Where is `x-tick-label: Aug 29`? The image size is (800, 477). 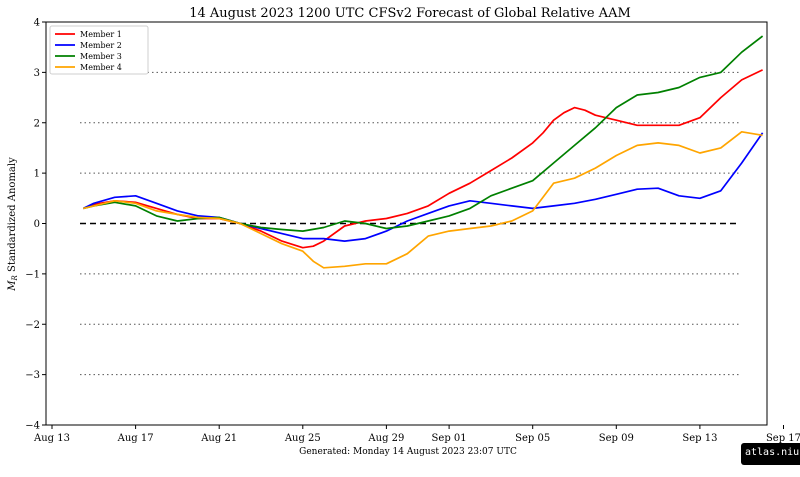 x-tick-label: Aug 29 is located at coordinates (385, 438).